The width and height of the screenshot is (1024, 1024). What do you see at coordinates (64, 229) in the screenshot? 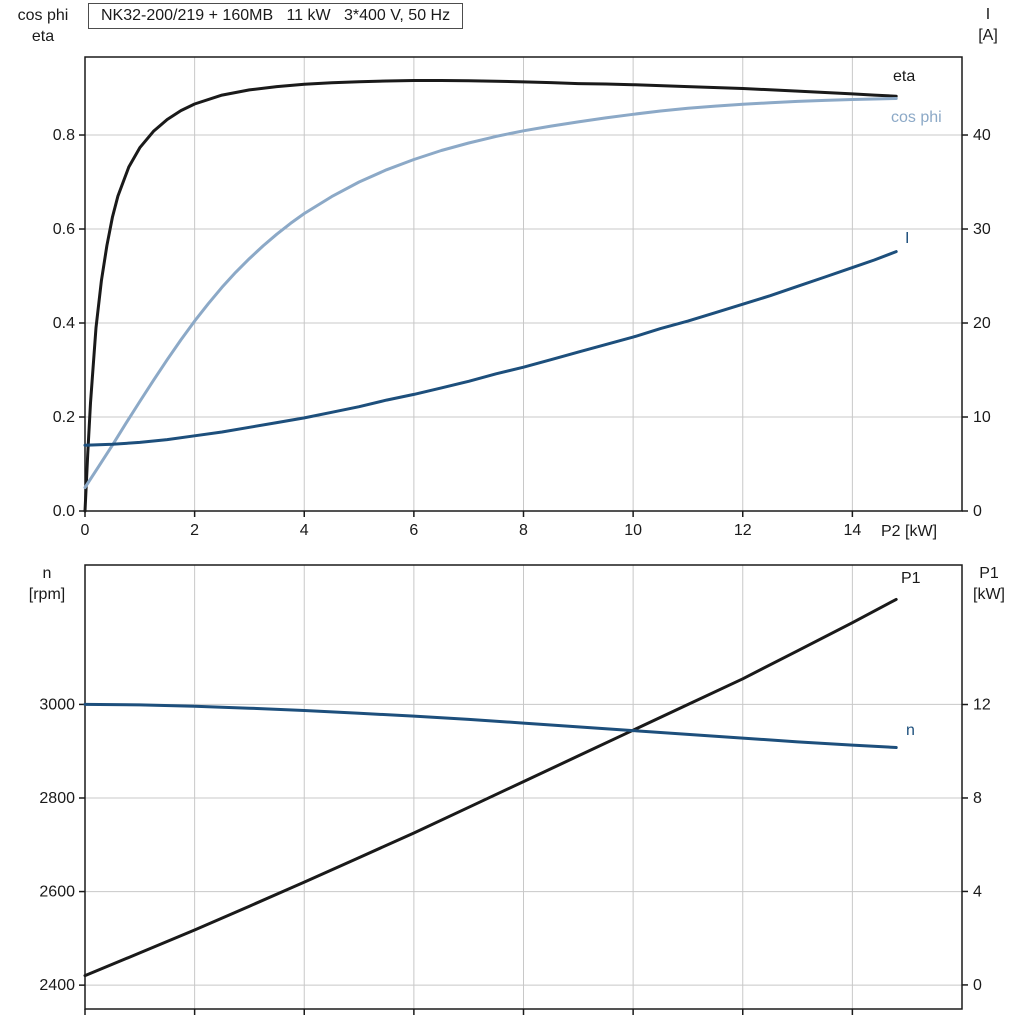
I see `left-tick-label: 0.6` at bounding box center [64, 229].